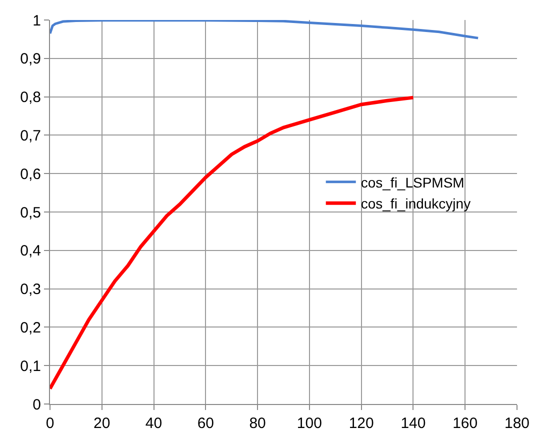 The width and height of the screenshot is (542, 444). I want to click on x-tick-label: 160, so click(465, 423).